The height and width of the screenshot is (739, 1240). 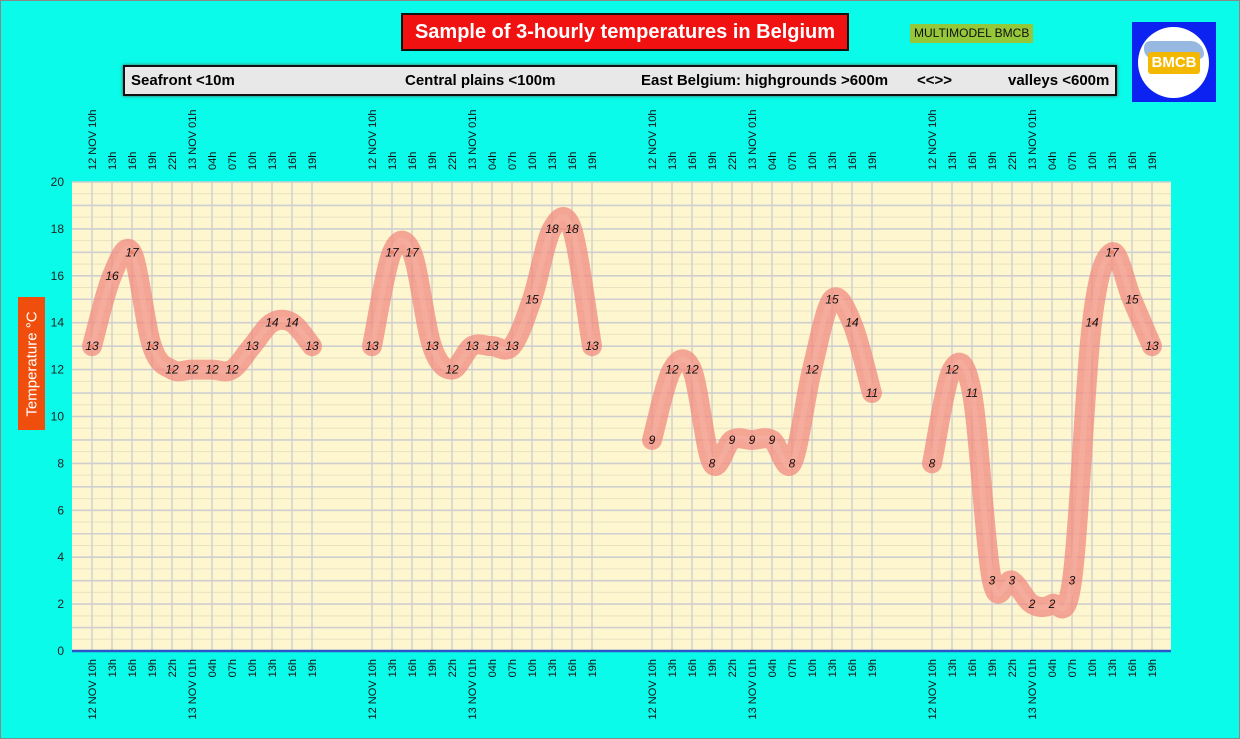 What do you see at coordinates (60, 510) in the screenshot?
I see `y-tick-label: 6` at bounding box center [60, 510].